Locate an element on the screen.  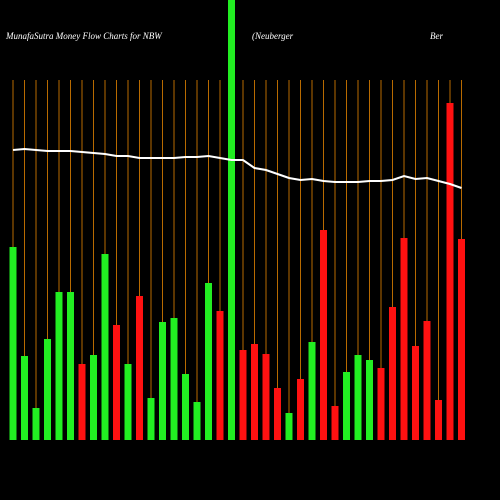
chart-subtitle: (Neuberger is located at coordinates (273, 36).